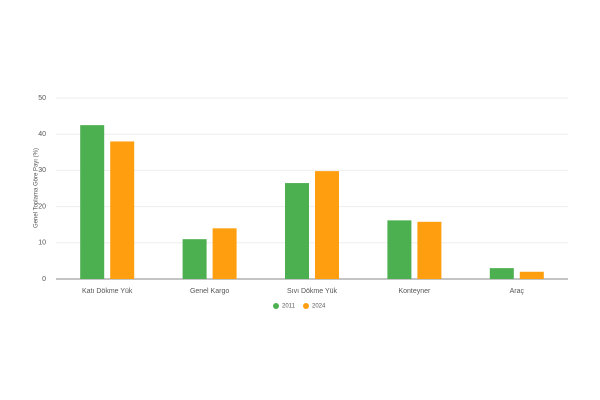  I want to click on x-tick-label: Katı Dökme Yük, so click(107, 291).